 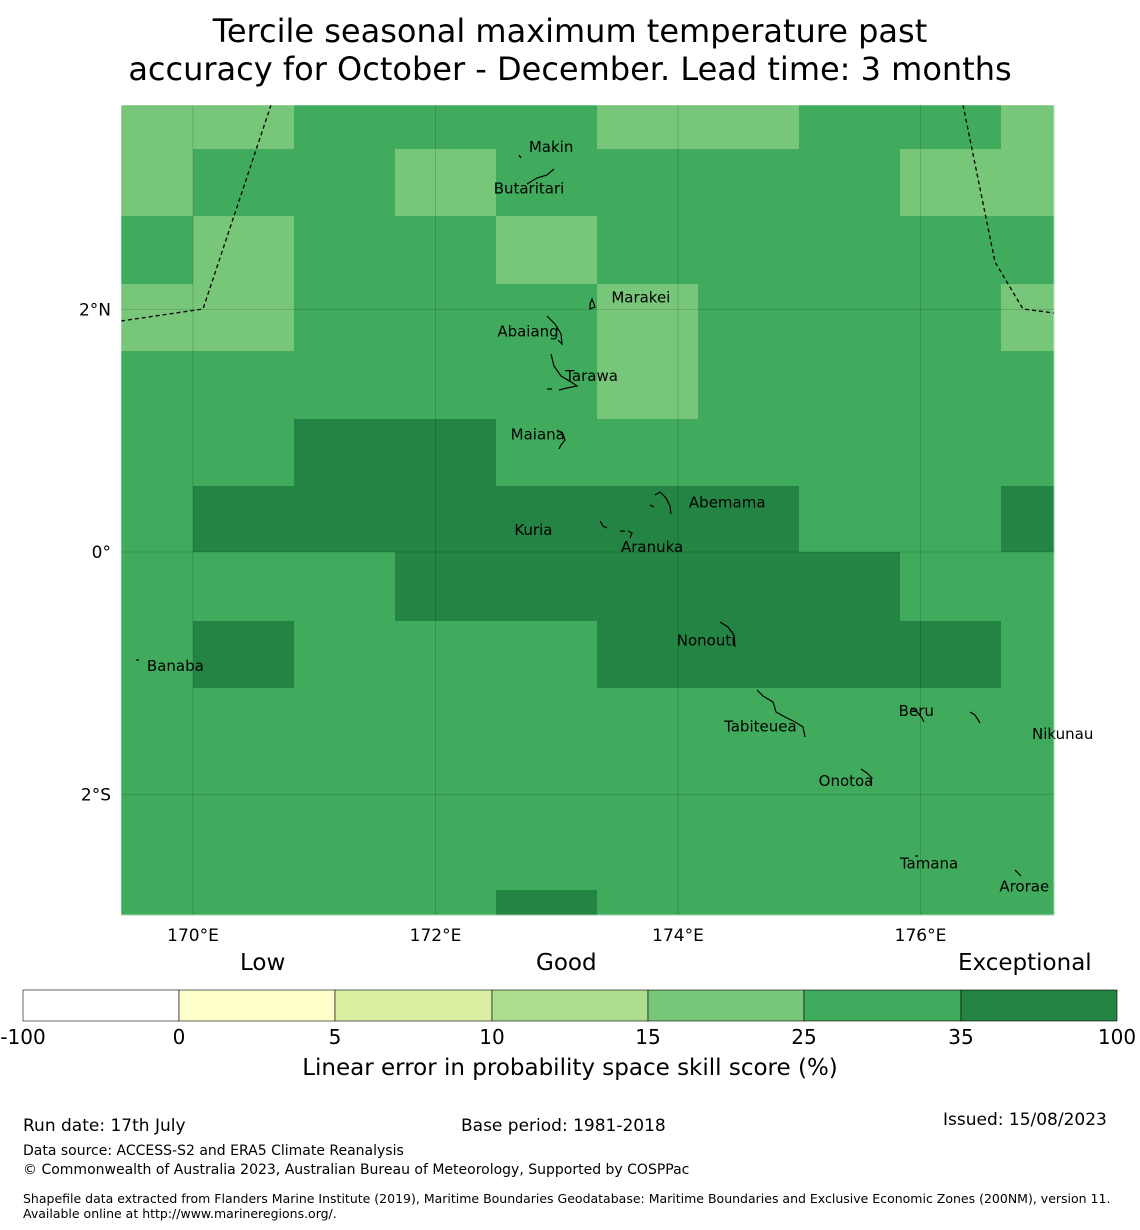 What do you see at coordinates (520, 156) in the screenshot?
I see `island-makin` at bounding box center [520, 156].